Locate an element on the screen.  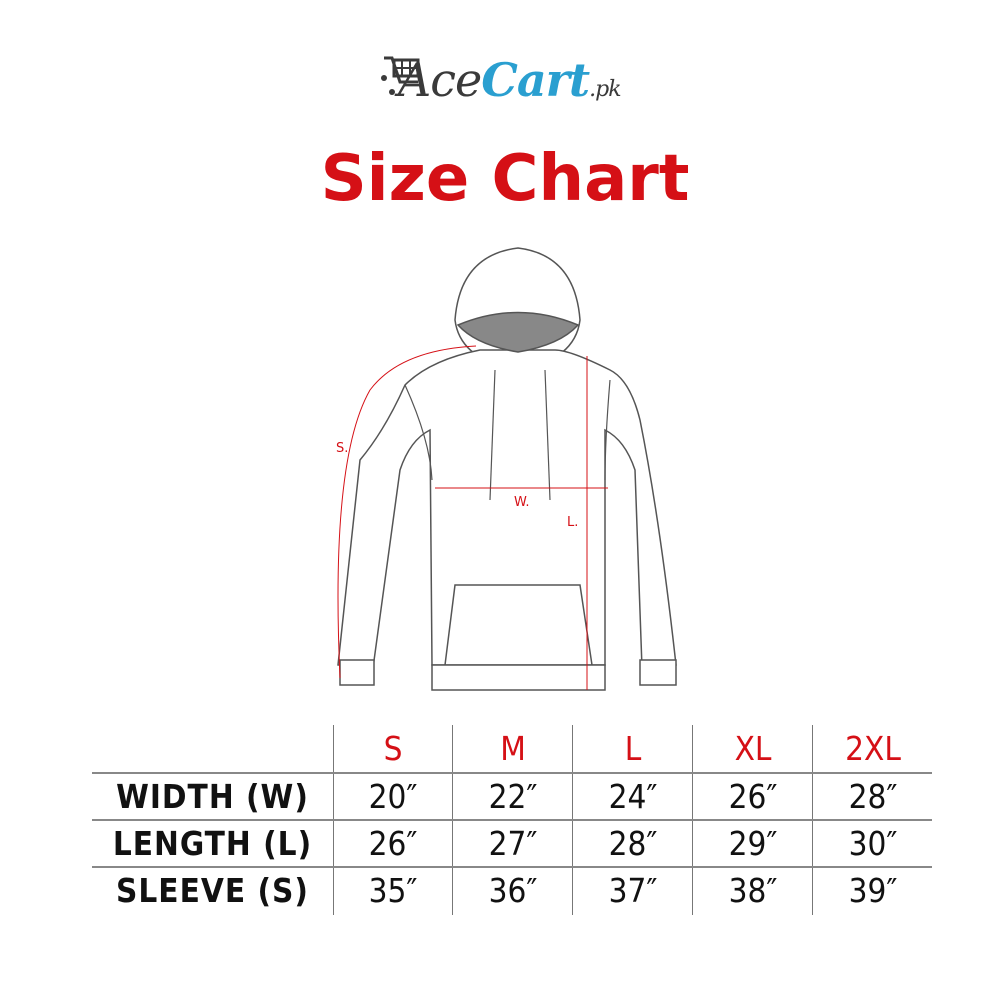
hoodie-hood-opening is located at coordinates (518, 332).